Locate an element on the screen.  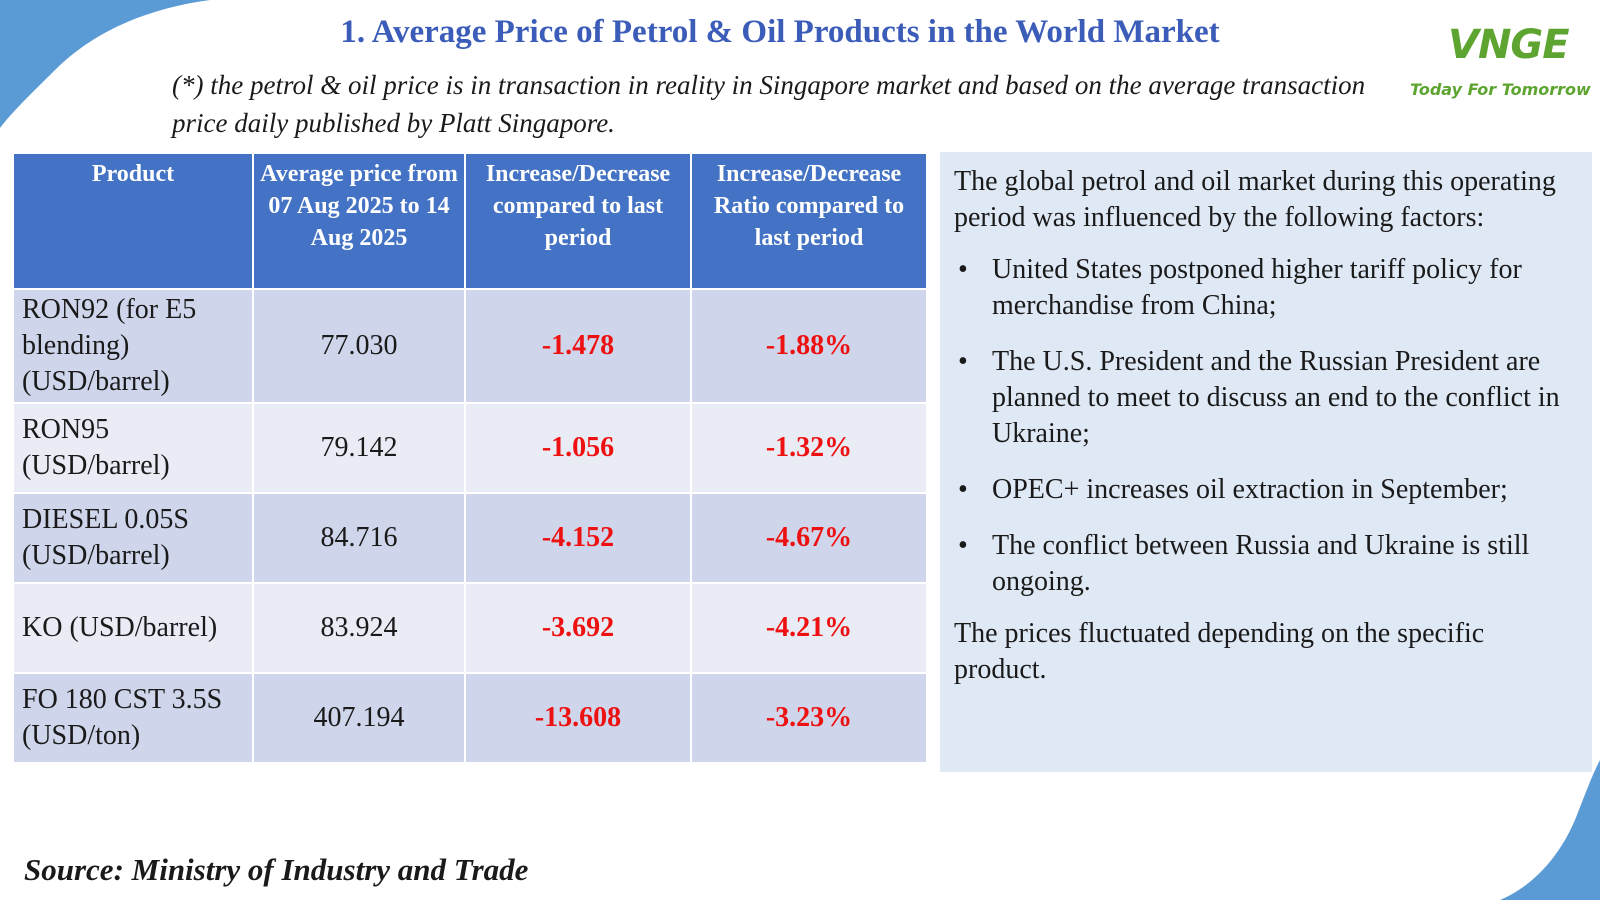
header-product: Product is located at coordinates (133, 221).